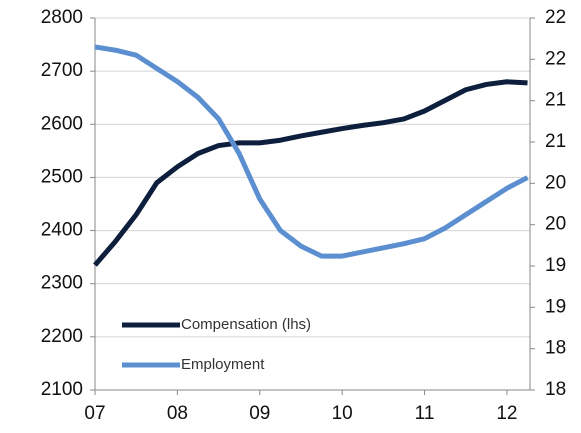 The height and width of the screenshot is (433, 581). What do you see at coordinates (177, 413) in the screenshot?
I see `x-tick-label: 08` at bounding box center [177, 413].